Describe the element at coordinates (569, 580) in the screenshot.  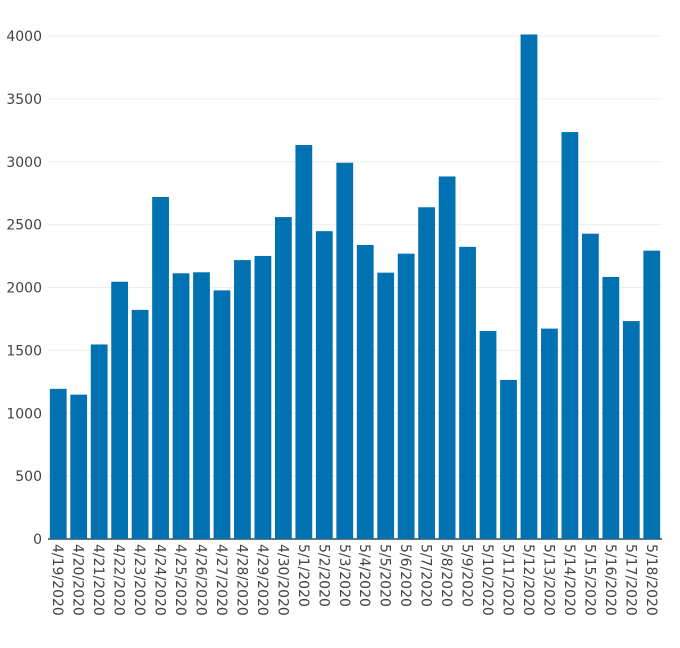
I see `x-tick-label: 5/14/2020` at that location.